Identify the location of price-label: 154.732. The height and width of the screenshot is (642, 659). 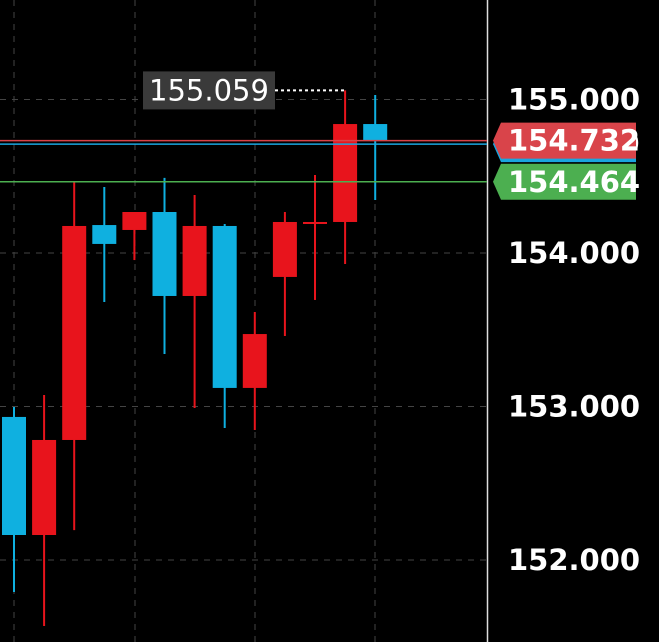
(574, 141).